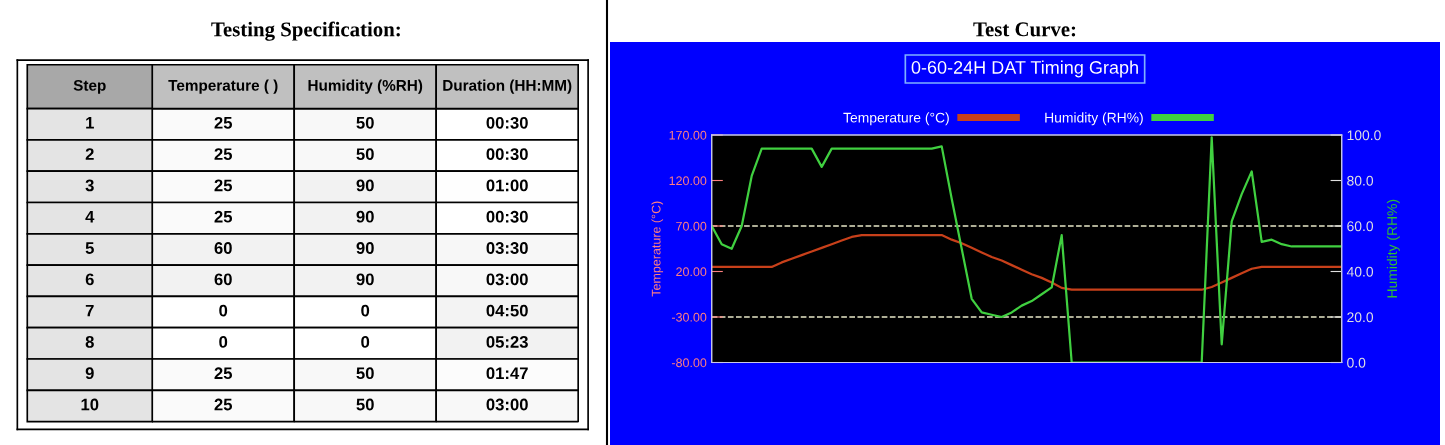 This screenshot has width=1445, height=445. What do you see at coordinates (507, 248) in the screenshot?
I see `data-label: 03:30` at bounding box center [507, 248].